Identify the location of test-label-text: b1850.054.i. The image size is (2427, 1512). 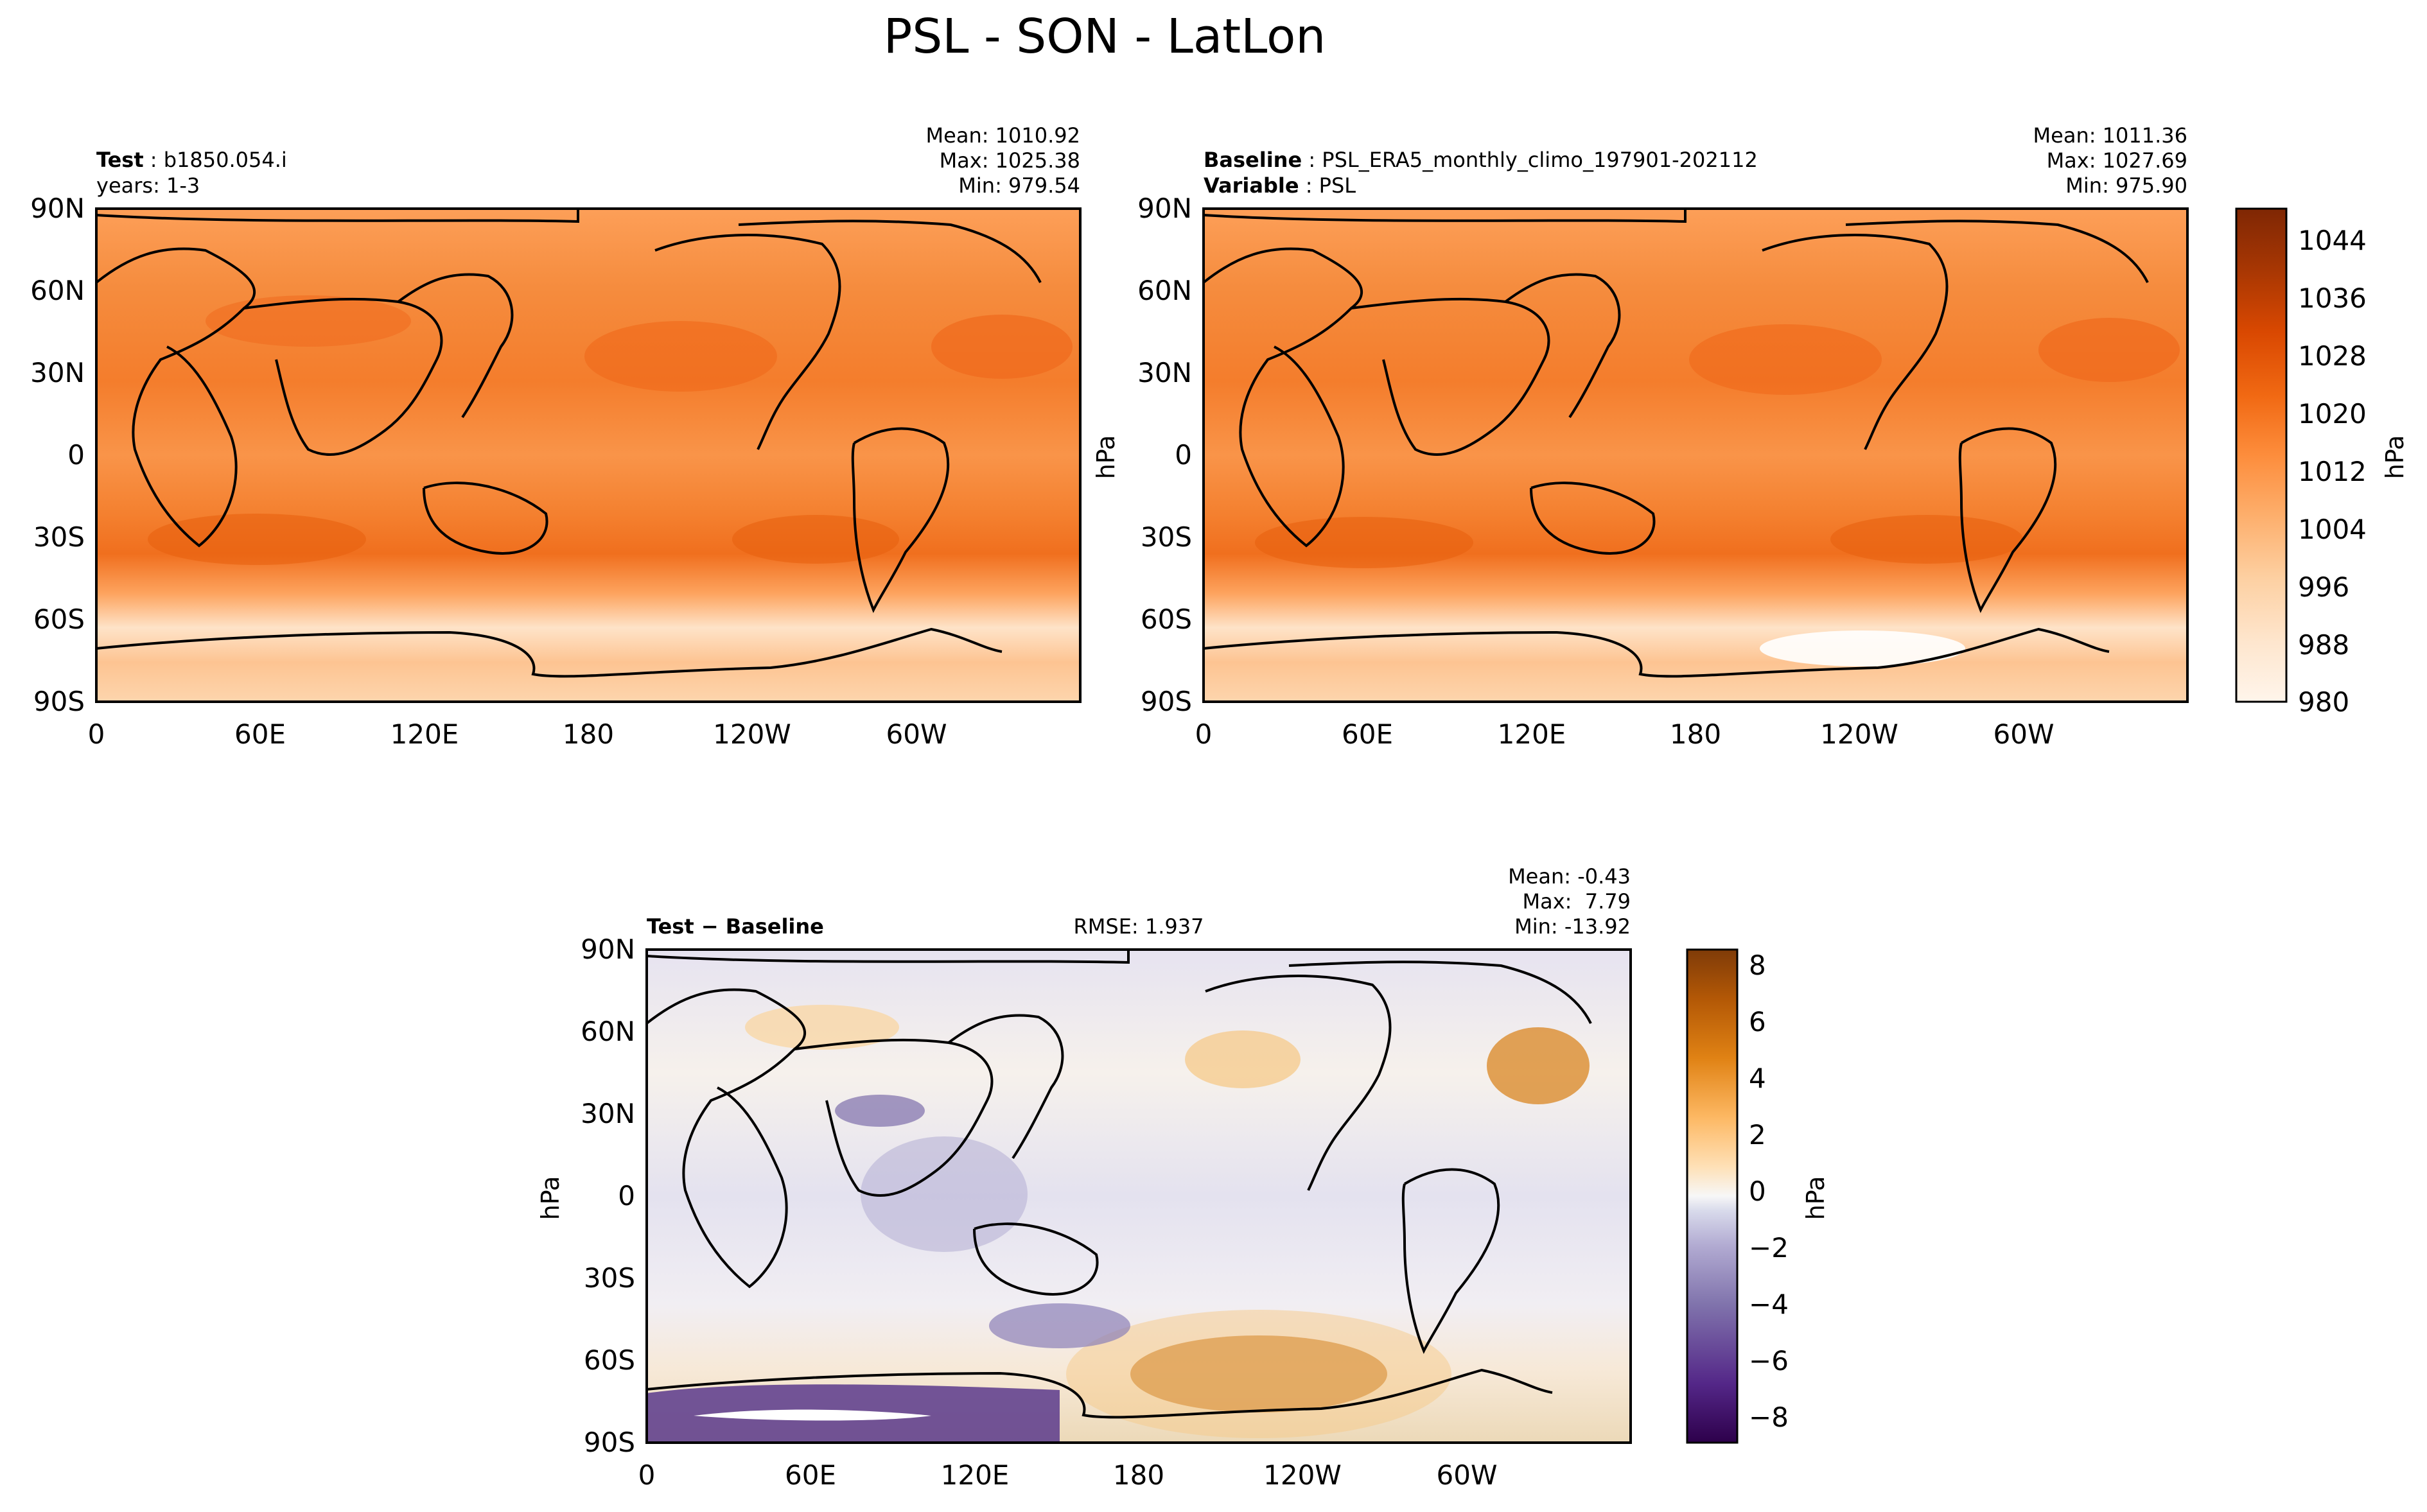
(225, 160).